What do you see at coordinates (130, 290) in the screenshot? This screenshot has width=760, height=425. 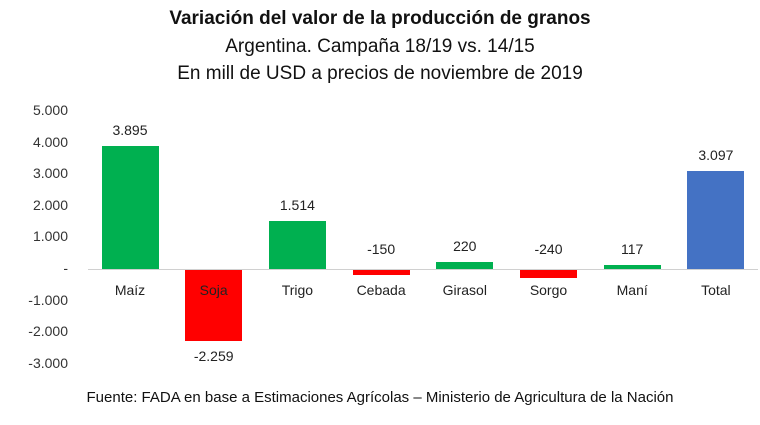 I see `x-axis-category-label: Maíz` at bounding box center [130, 290].